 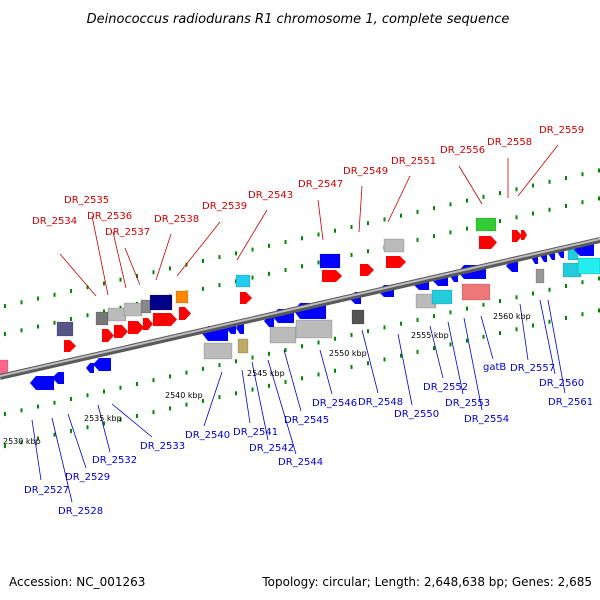 What do you see at coordinates (561, 383) in the screenshot?
I see `gene-label-dr2560: DR_2560` at bounding box center [561, 383].